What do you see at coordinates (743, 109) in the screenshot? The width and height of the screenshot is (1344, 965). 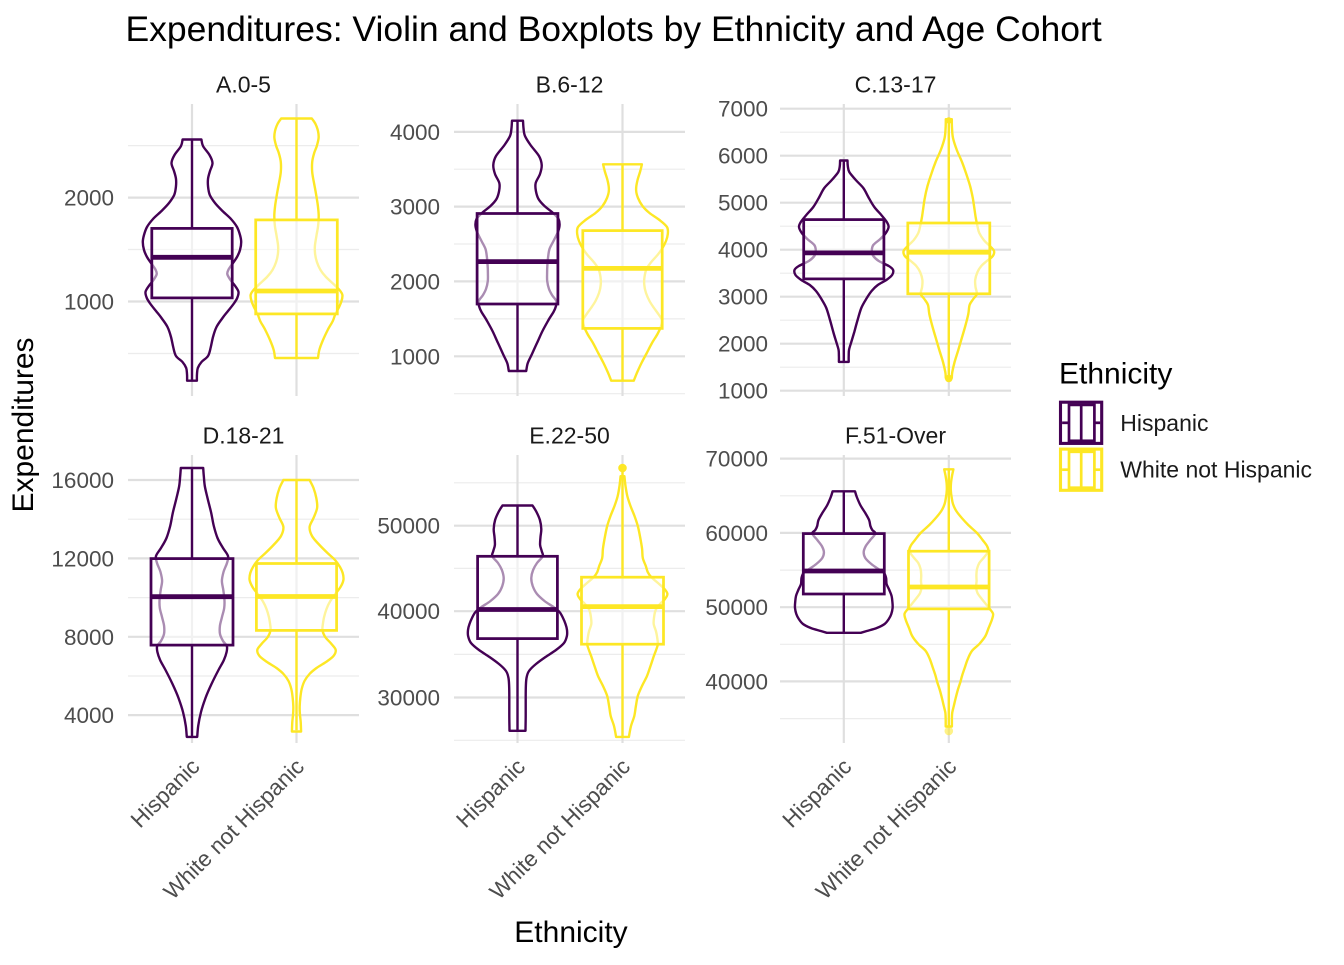 I see `svg-text: 7000` at bounding box center [743, 109].